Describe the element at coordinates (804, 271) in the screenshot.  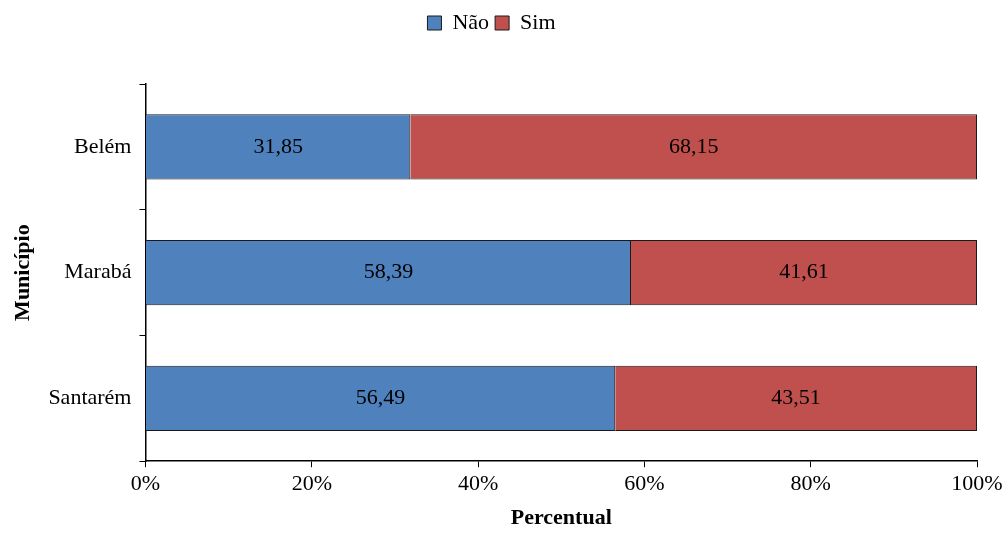
I see `data-label: 41,61` at that location.